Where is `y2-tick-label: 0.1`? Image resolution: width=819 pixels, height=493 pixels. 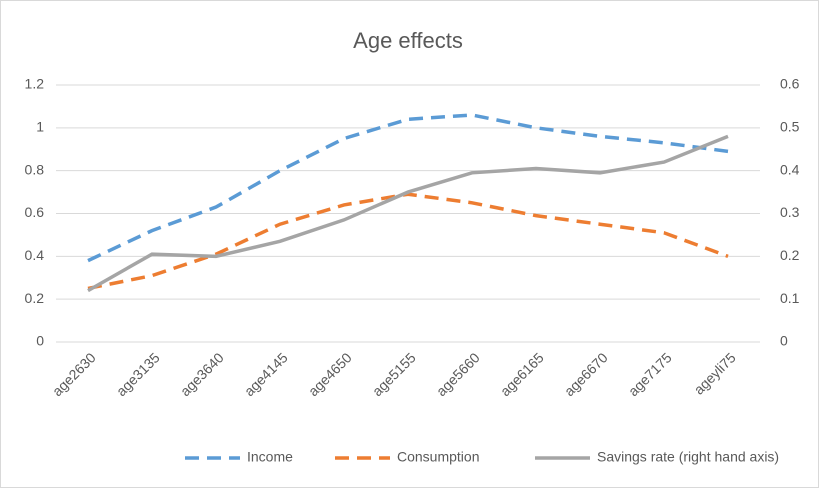 y2-tick-label: 0.1 is located at coordinates (790, 298).